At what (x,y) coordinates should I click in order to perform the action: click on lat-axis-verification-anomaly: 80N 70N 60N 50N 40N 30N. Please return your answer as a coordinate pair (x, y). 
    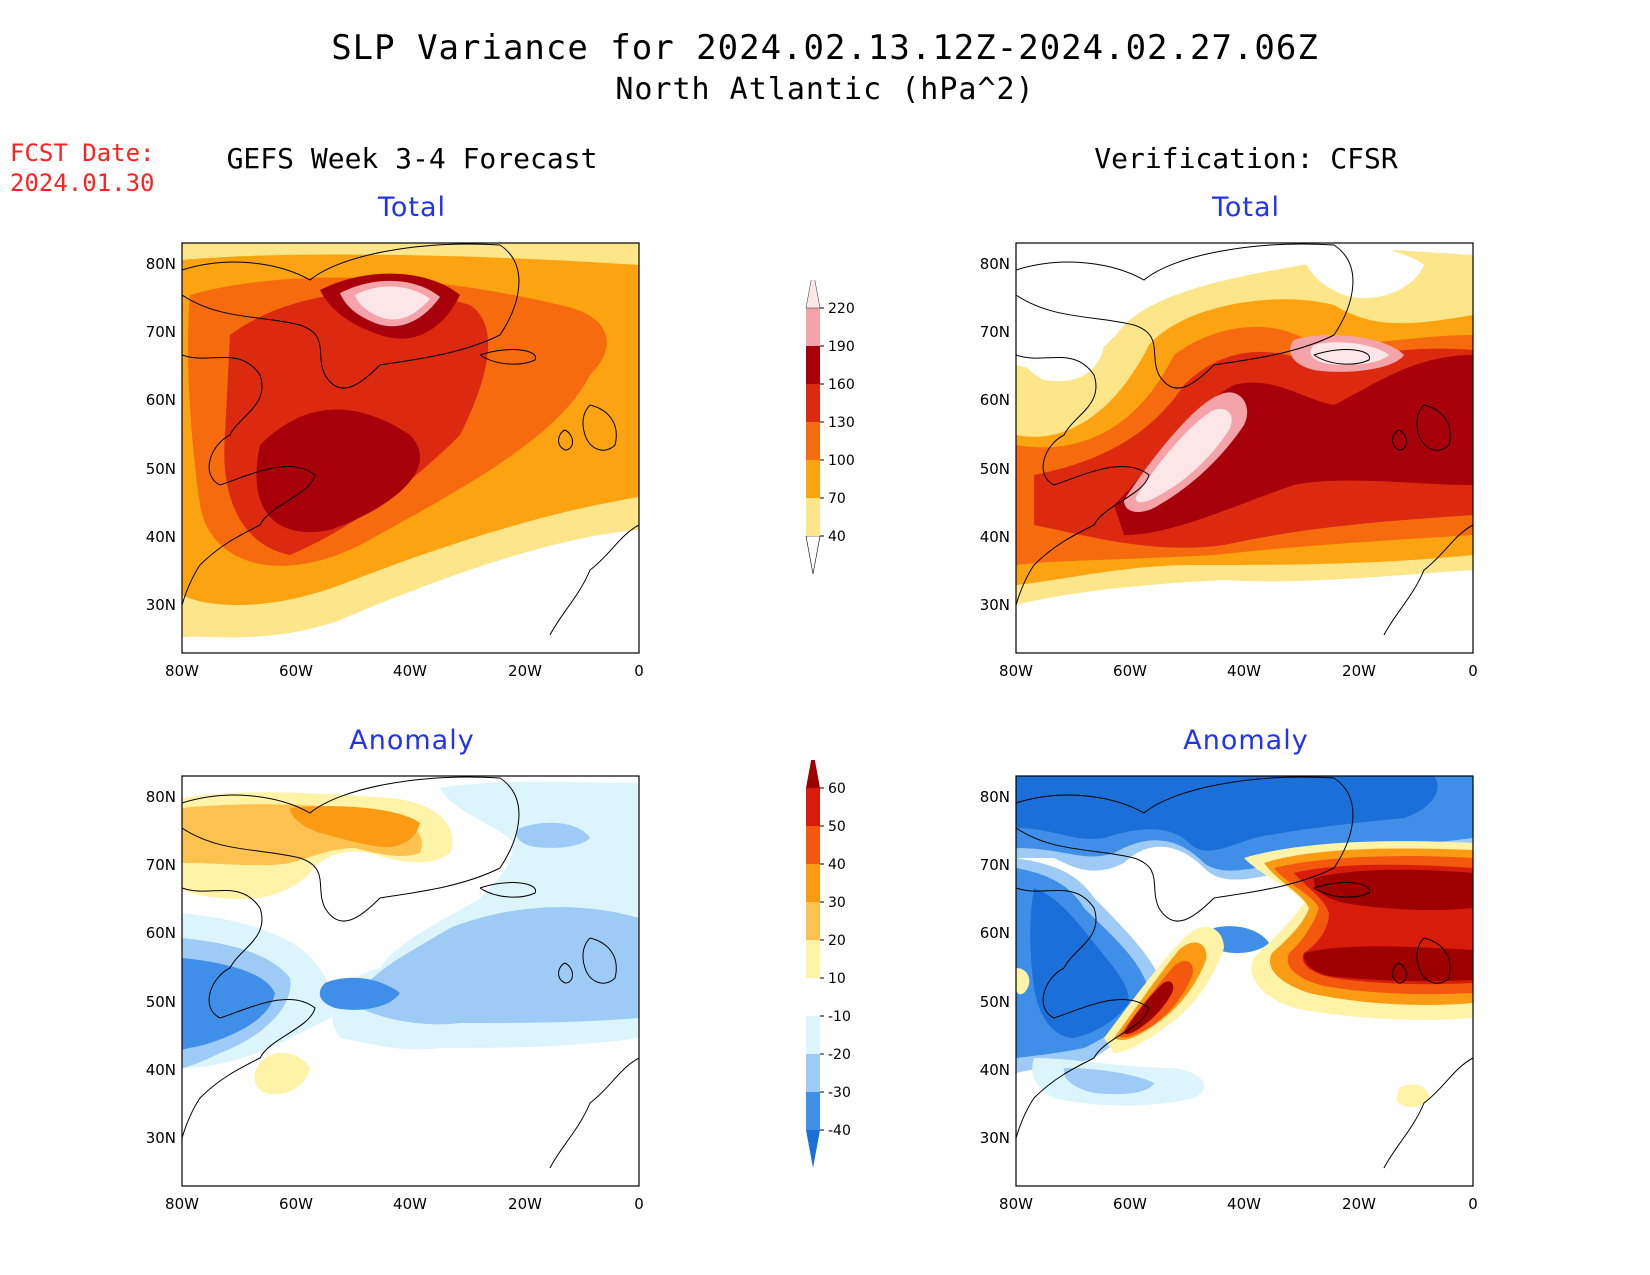
    Looking at the image, I should click on (995, 967).